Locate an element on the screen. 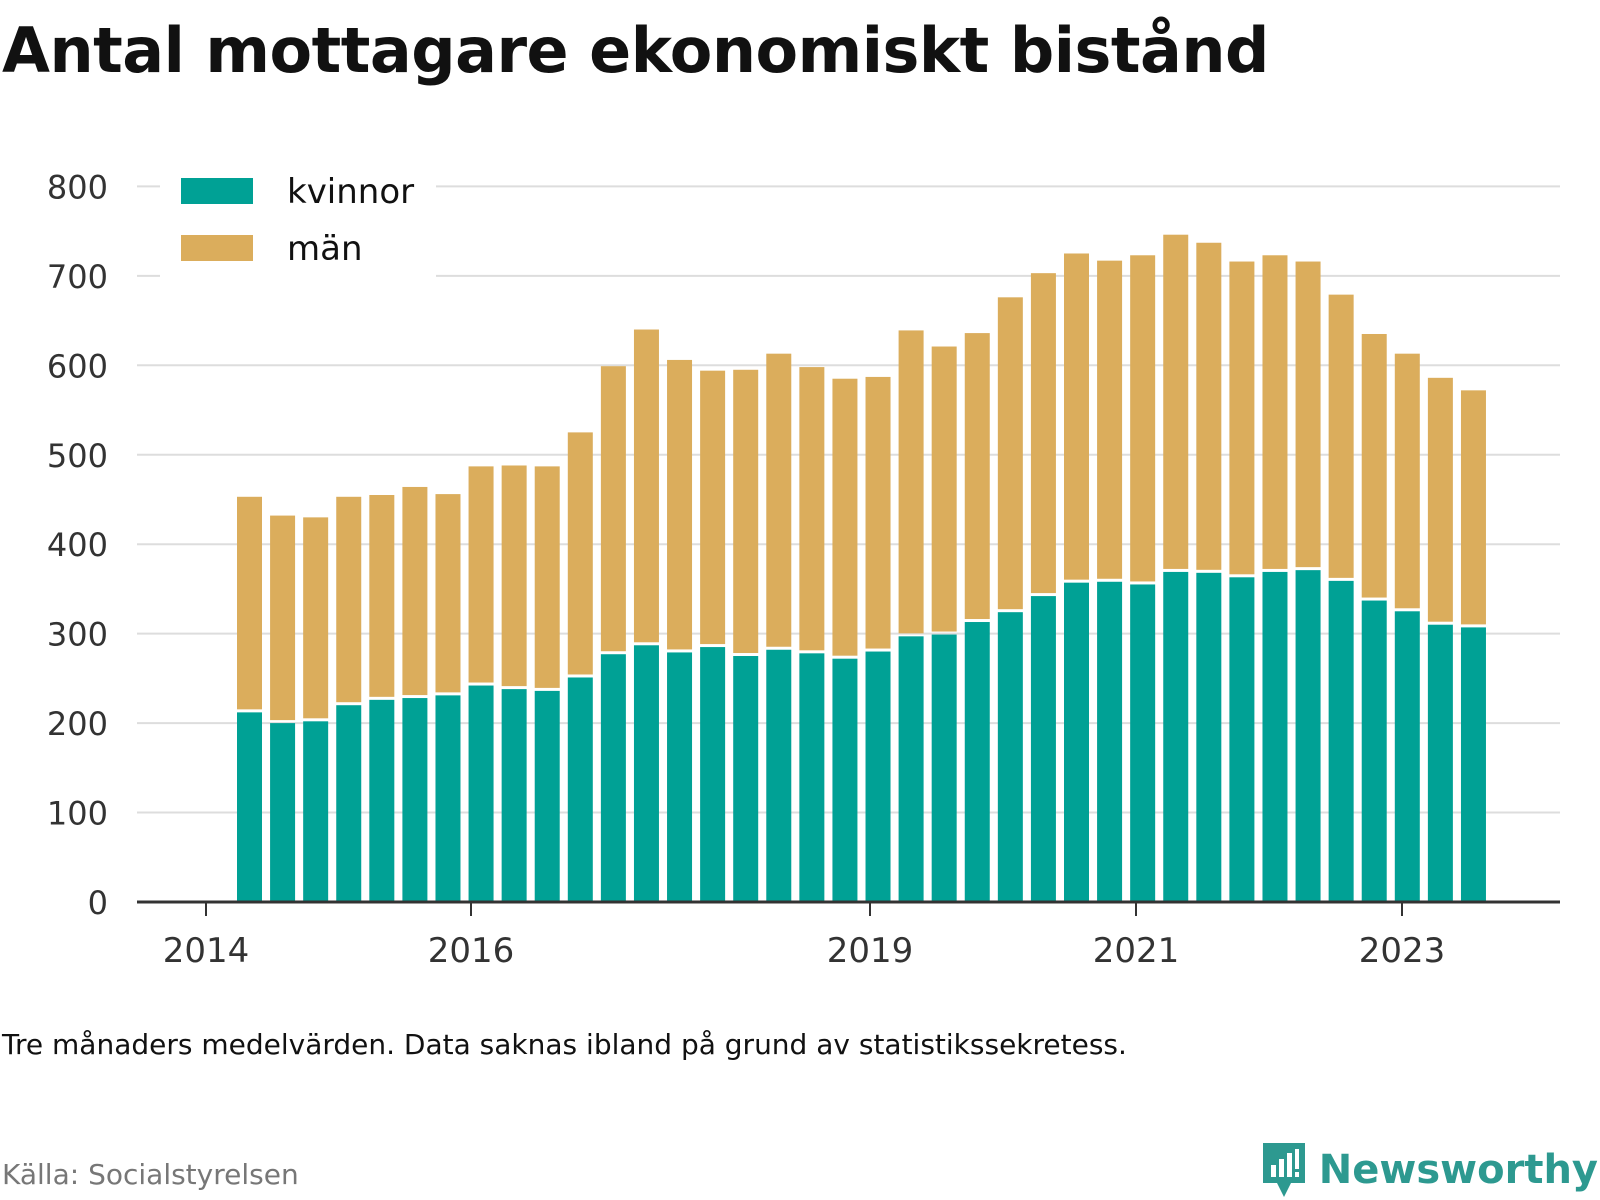 The image size is (1600, 1200). y-tick-label: 400 is located at coordinates (77, 545).